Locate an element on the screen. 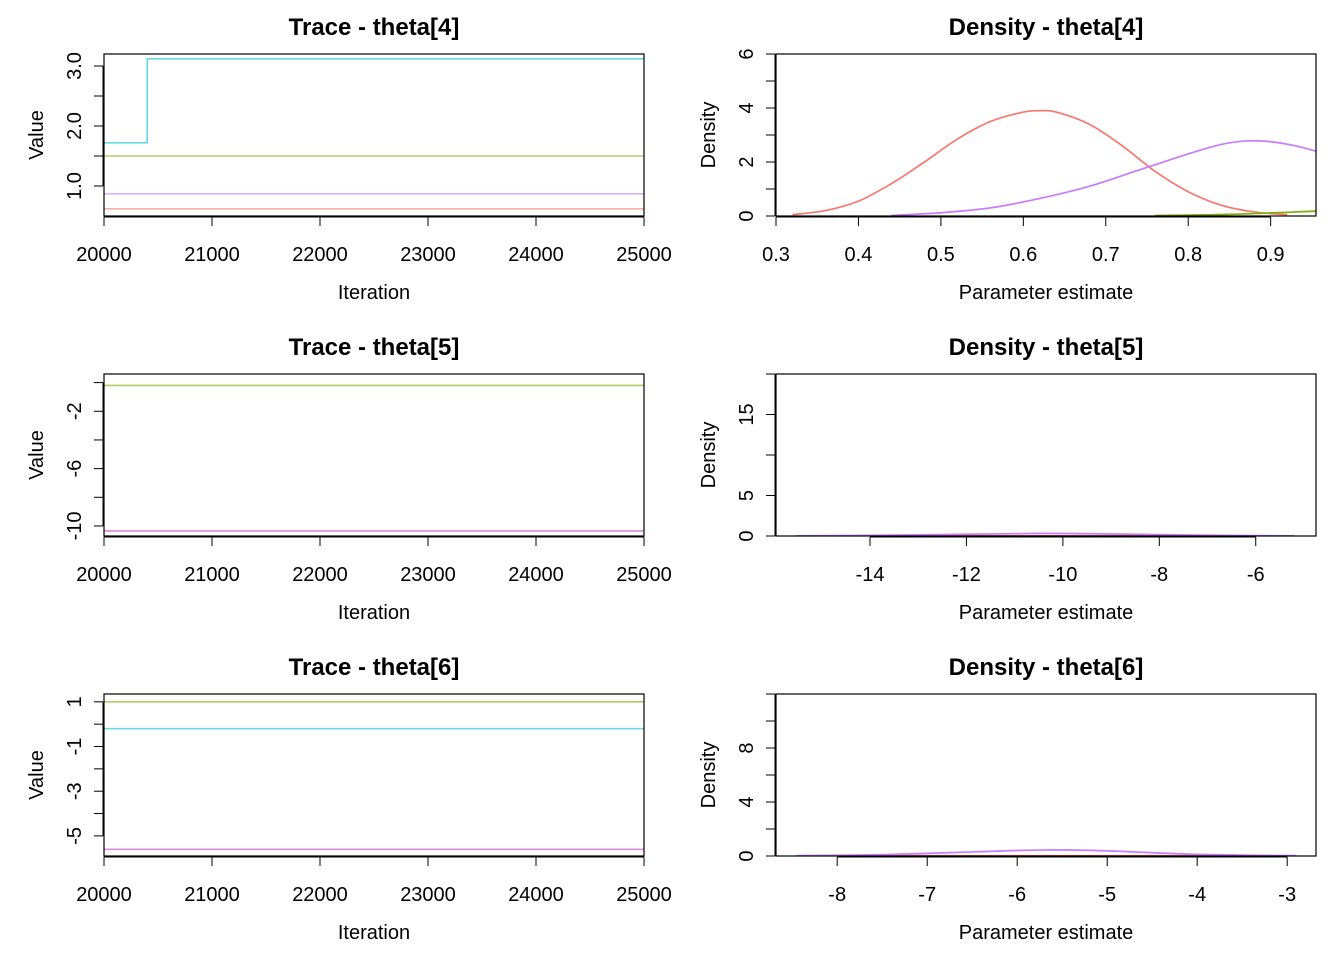 This screenshot has height=960, width=1344. y-tick-label: -1 is located at coordinates (75, 747).